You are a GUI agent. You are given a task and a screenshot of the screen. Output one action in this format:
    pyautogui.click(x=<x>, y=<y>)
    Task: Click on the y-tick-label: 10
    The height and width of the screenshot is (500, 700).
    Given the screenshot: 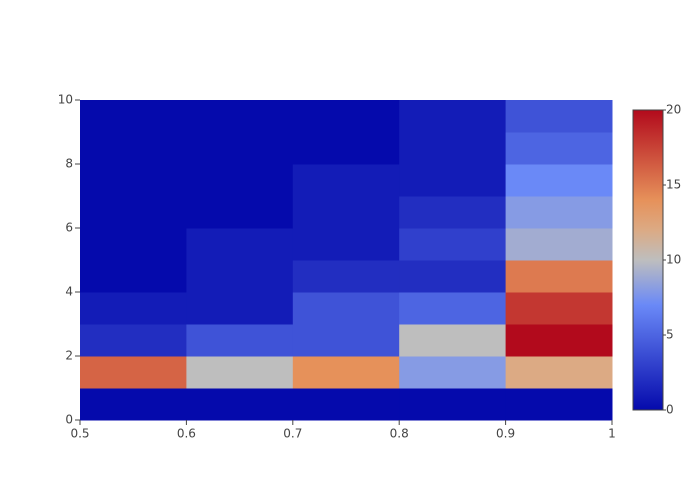 What is the action you would take?
    pyautogui.click(x=65, y=100)
    